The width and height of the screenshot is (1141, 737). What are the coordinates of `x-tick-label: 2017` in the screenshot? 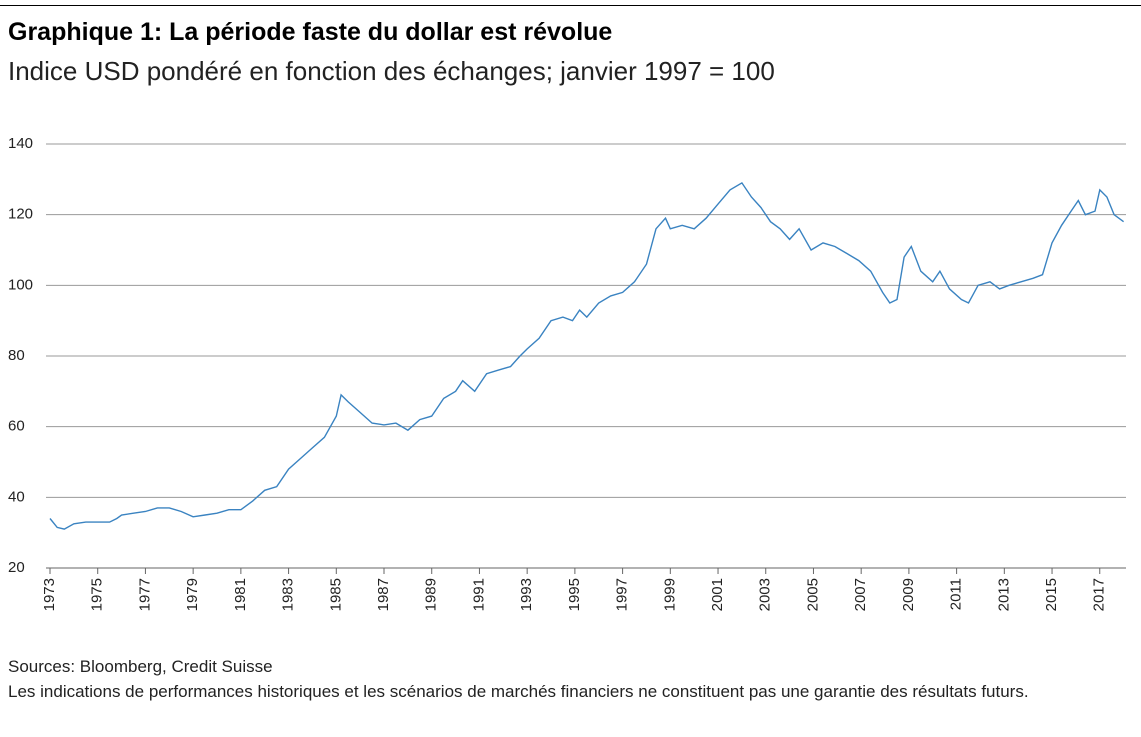 It's located at (1099, 594).